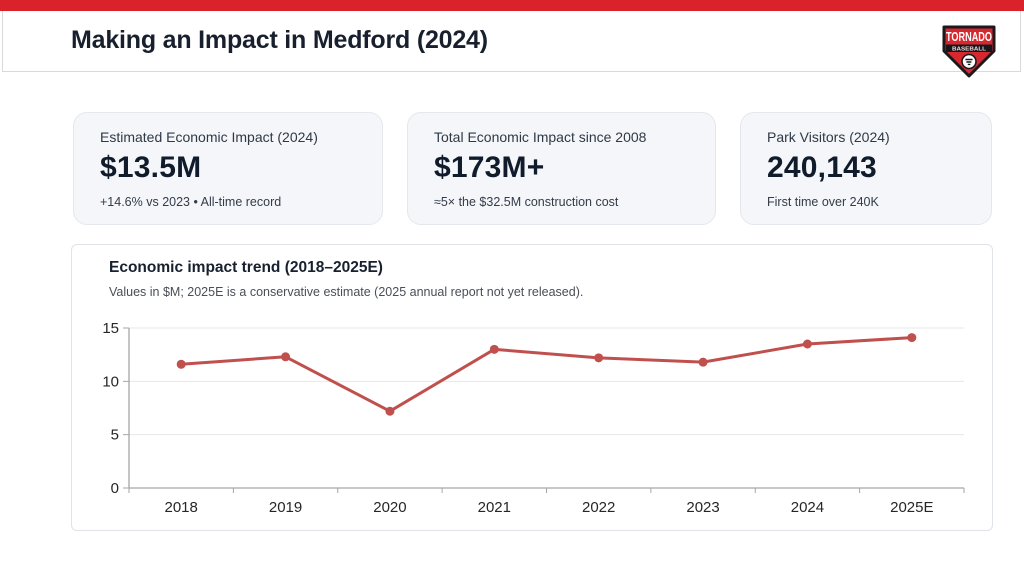 The height and width of the screenshot is (577, 1024). Describe the element at coordinates (489, 167) in the screenshot. I see `kpi-value: $173M+` at that location.